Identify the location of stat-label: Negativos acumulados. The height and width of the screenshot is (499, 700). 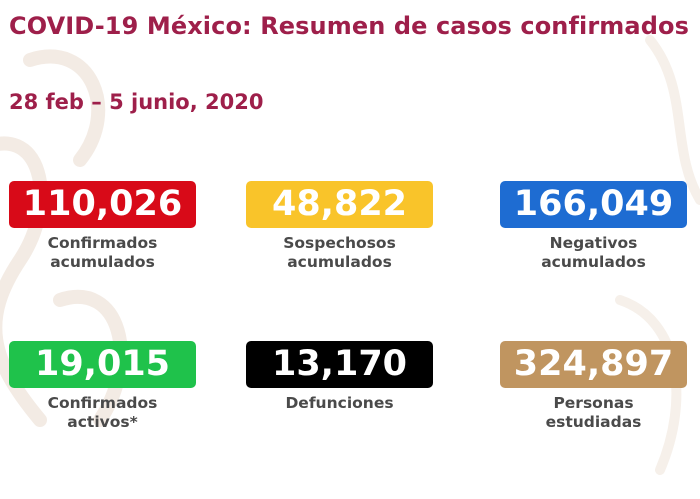
(593, 253).